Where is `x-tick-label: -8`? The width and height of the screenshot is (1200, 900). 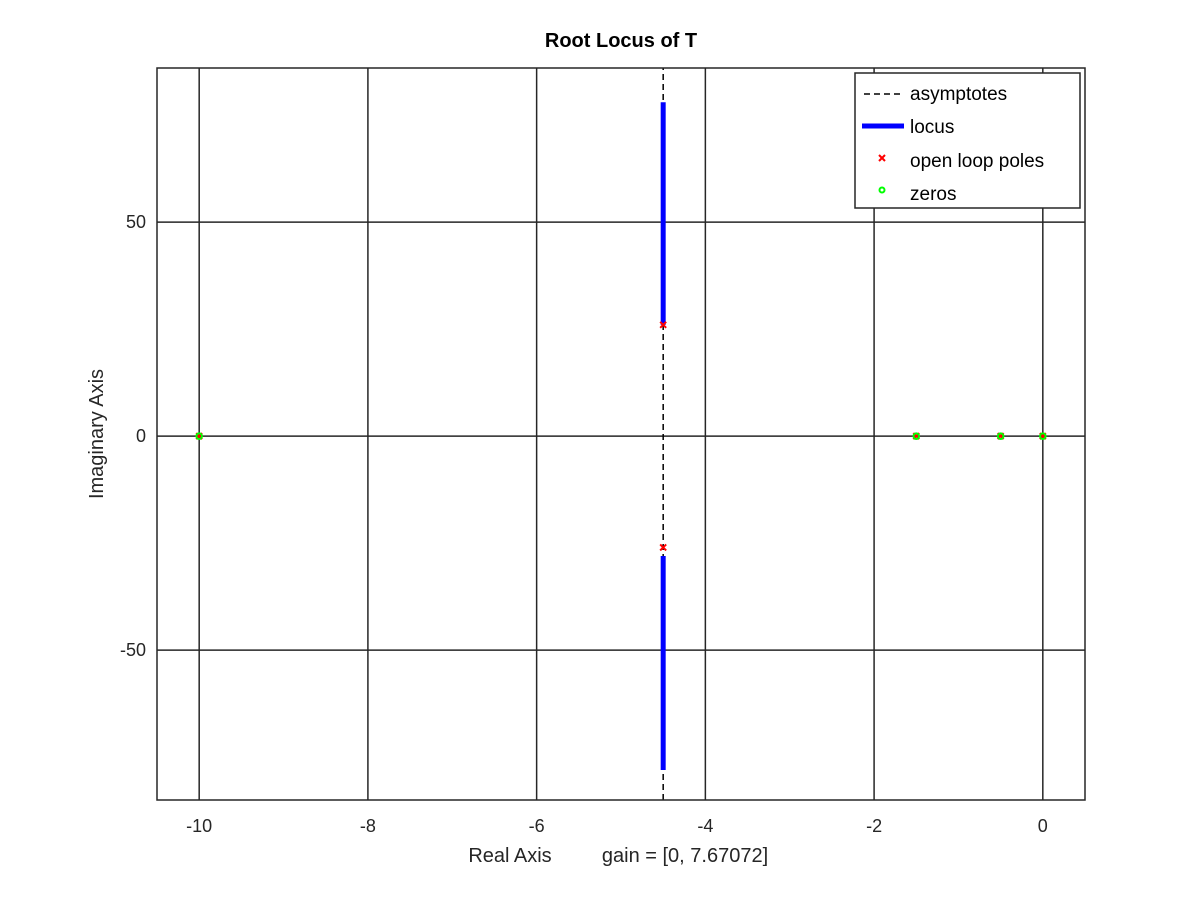 x-tick-label: -8 is located at coordinates (368, 826).